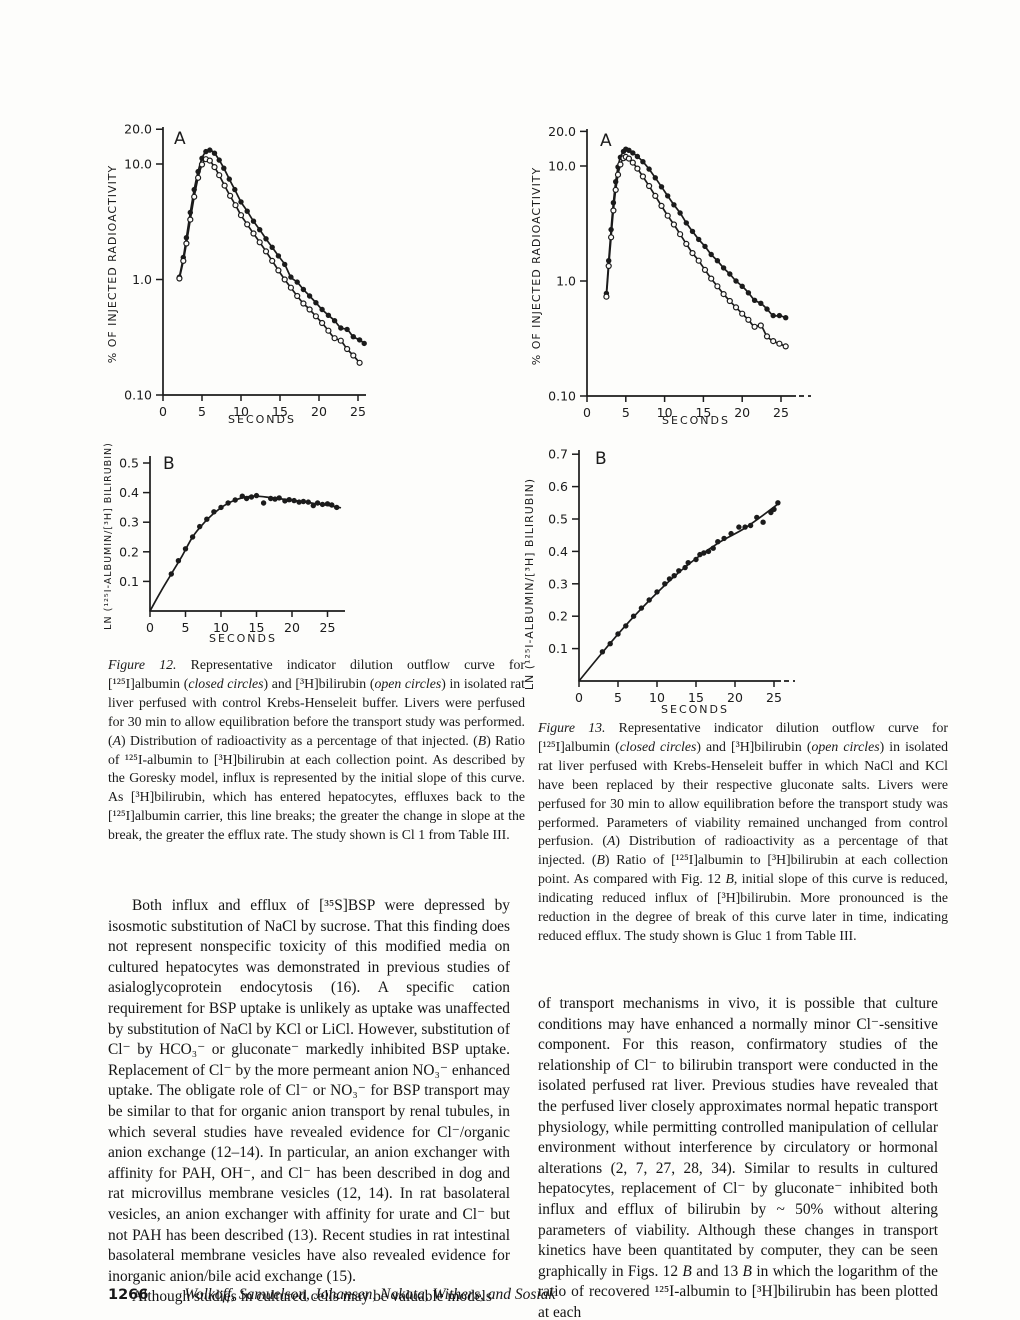  What do you see at coordinates (781, 412) in the screenshot?
I see `x-tick-label: 25` at bounding box center [781, 412].